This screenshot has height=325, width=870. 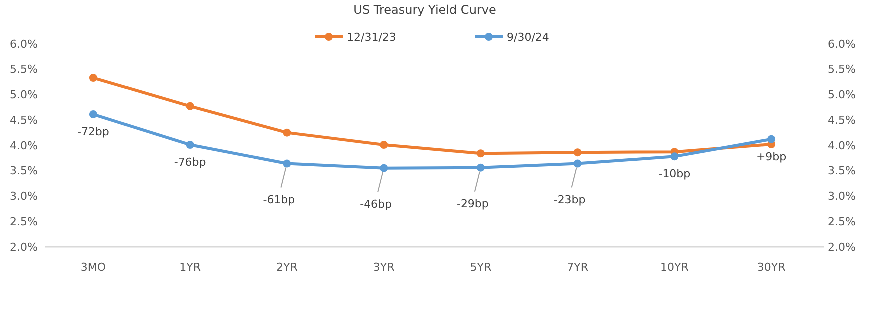 I want to click on y2-tick-label: 2.0%, so click(x=842, y=247).